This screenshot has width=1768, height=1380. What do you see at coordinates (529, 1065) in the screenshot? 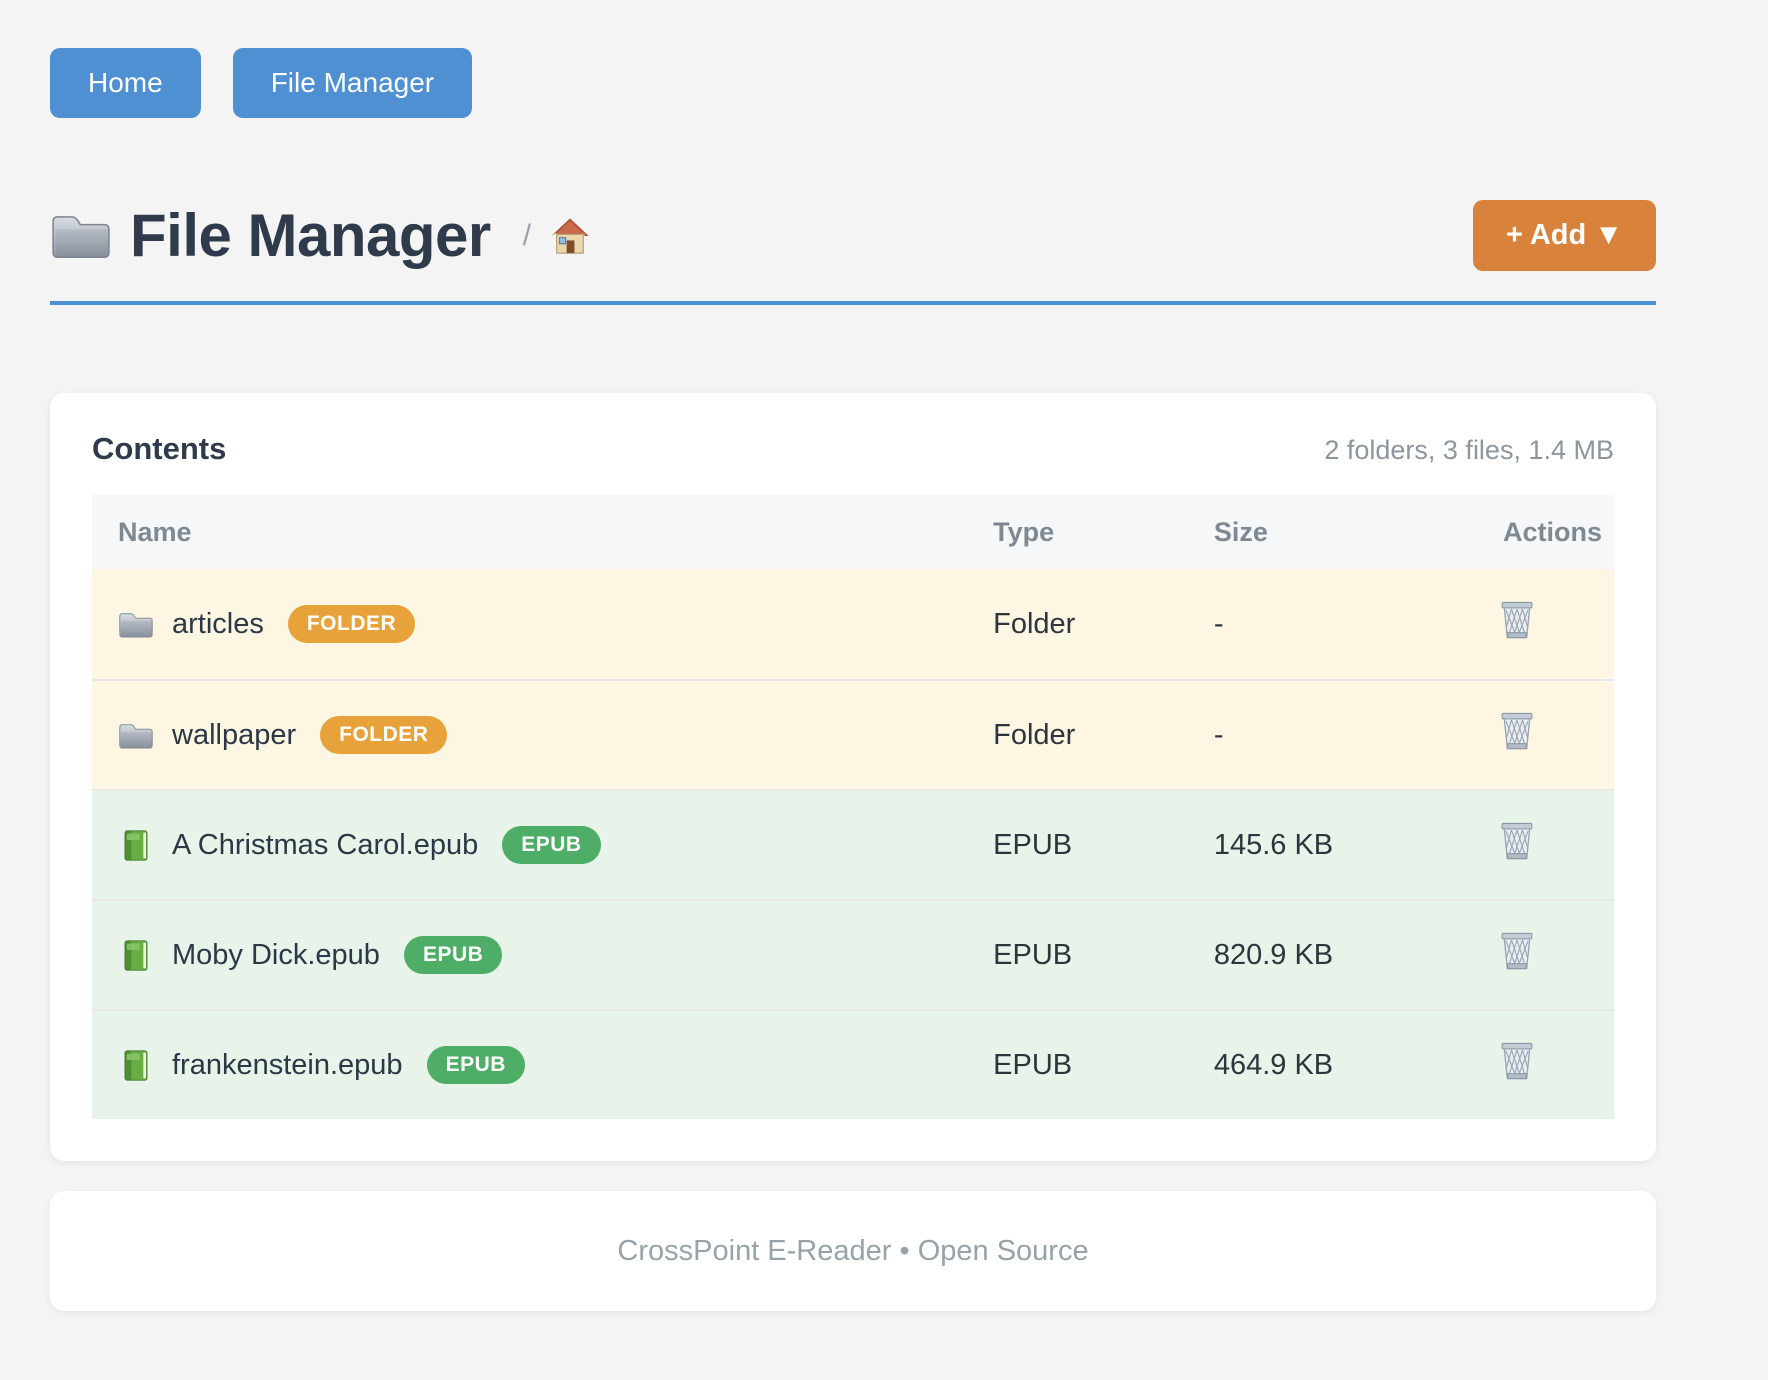
I see `name-cell: frankenstein.epub EPUB` at bounding box center [529, 1065].